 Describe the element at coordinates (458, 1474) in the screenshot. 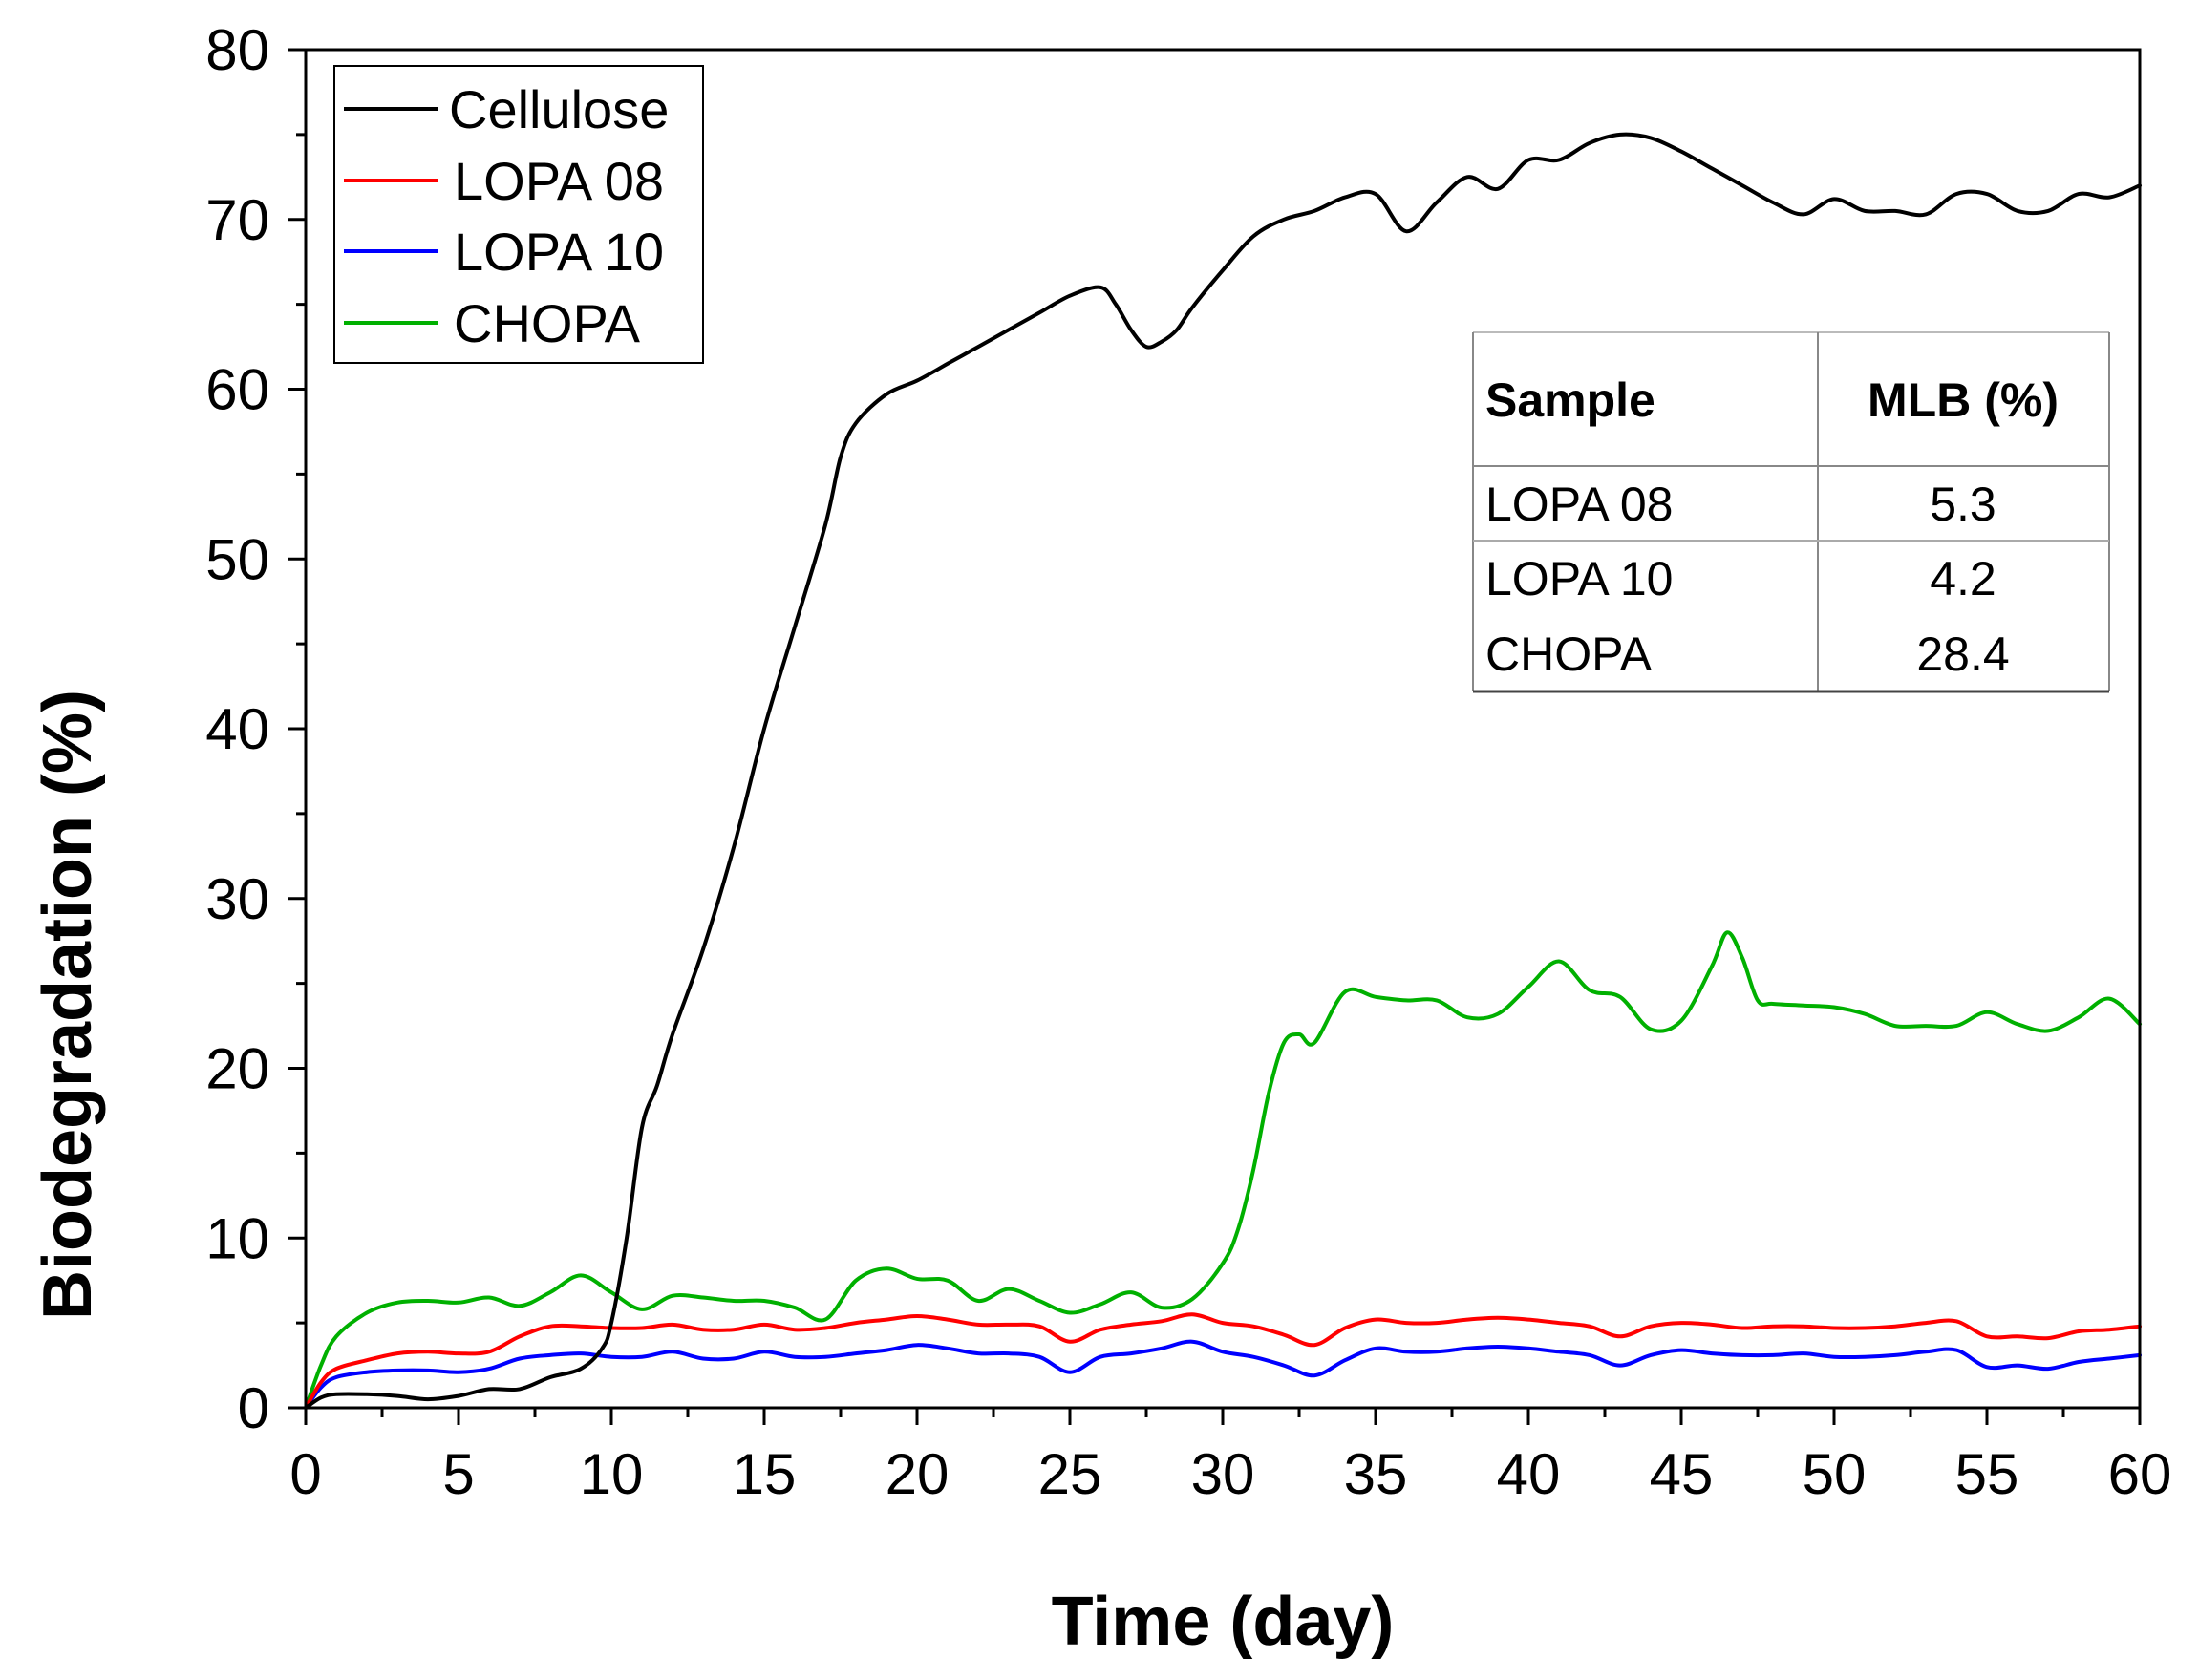

I see `x-tick-label: 5` at that location.